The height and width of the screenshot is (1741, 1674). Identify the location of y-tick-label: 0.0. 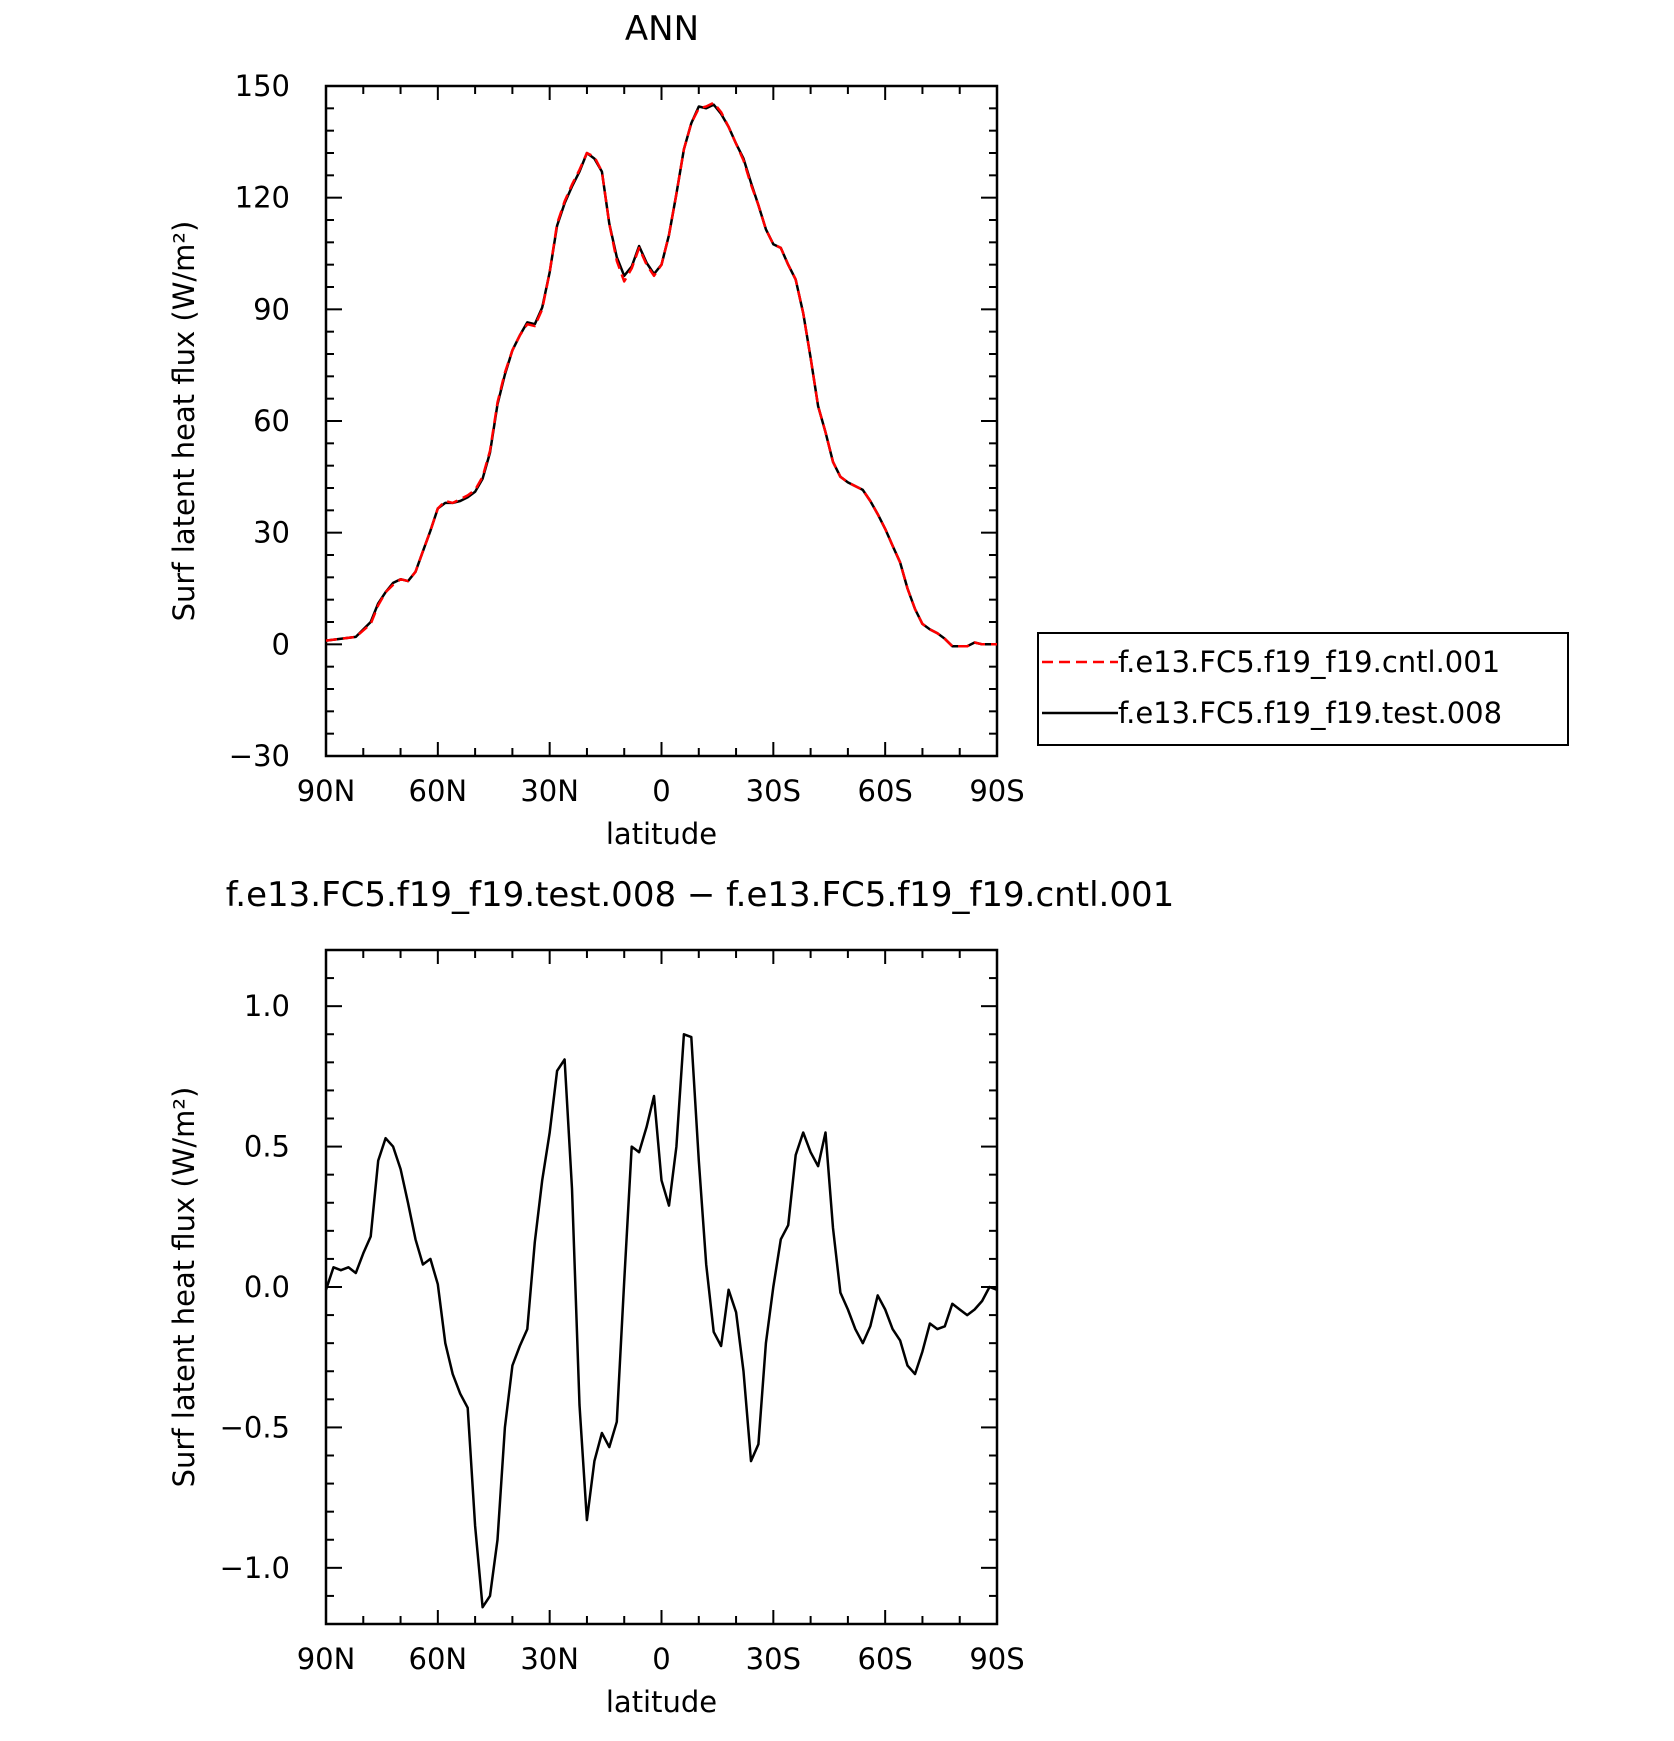
(267, 1287).